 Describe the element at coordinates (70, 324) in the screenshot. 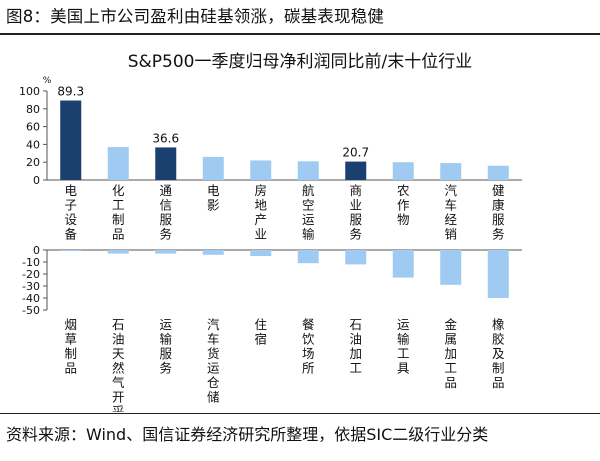

I see `bottom-category-label: 烟` at that location.